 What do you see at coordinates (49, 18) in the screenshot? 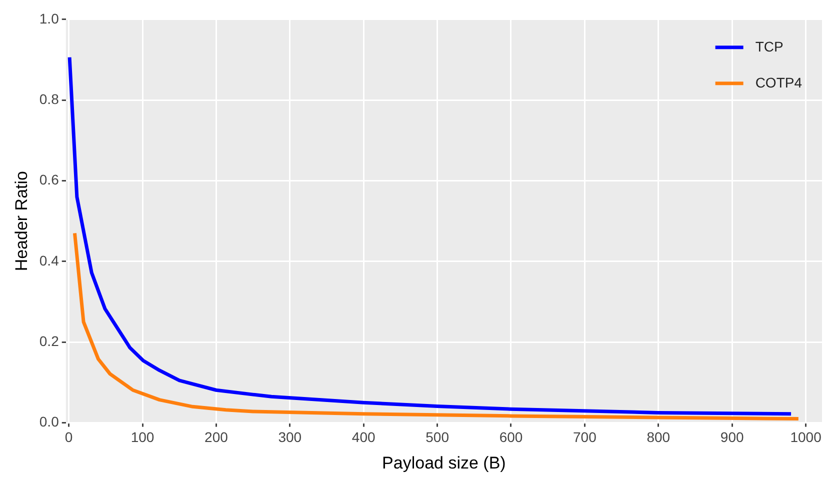
I see `y-tick-label: 1.0` at bounding box center [49, 18].